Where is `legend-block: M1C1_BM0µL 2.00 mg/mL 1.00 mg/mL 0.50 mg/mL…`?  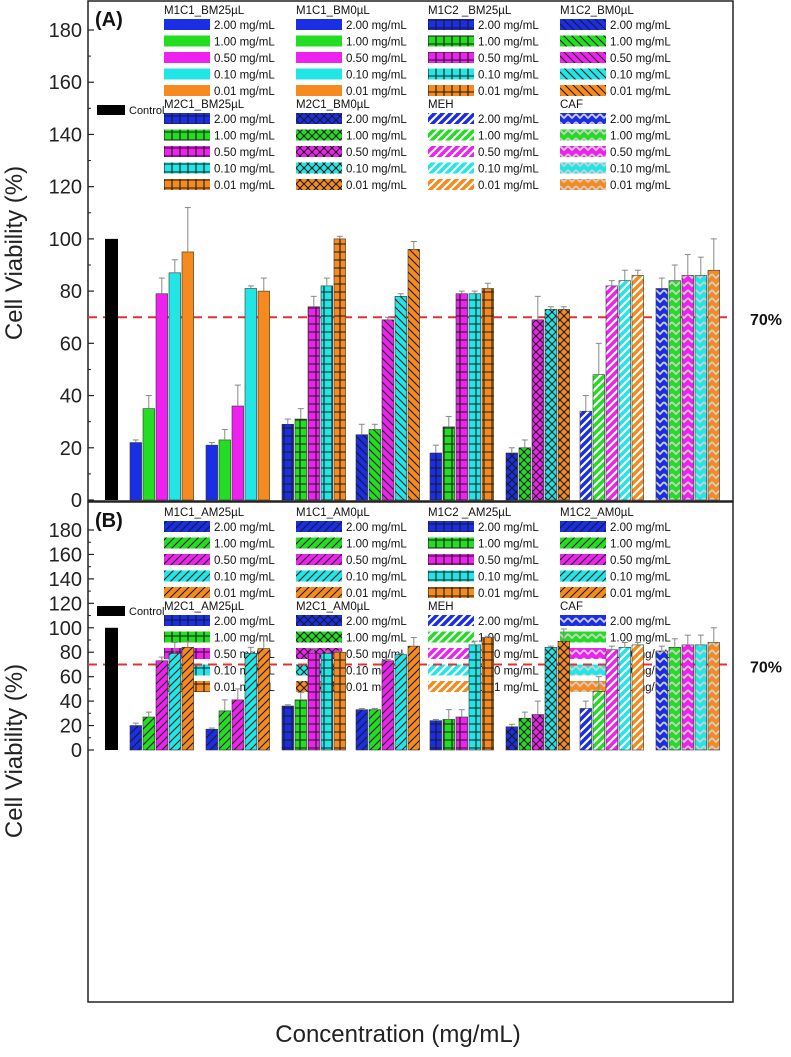 legend-block: M1C1_BM0µL 2.00 mg/mL 1.00 mg/mL 0.50 mg/mL… is located at coordinates (351, 51).